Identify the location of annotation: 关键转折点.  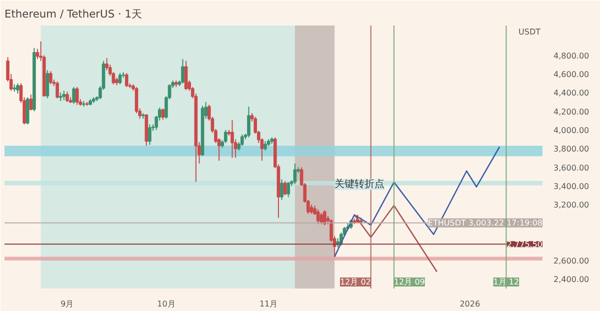
(359, 184).